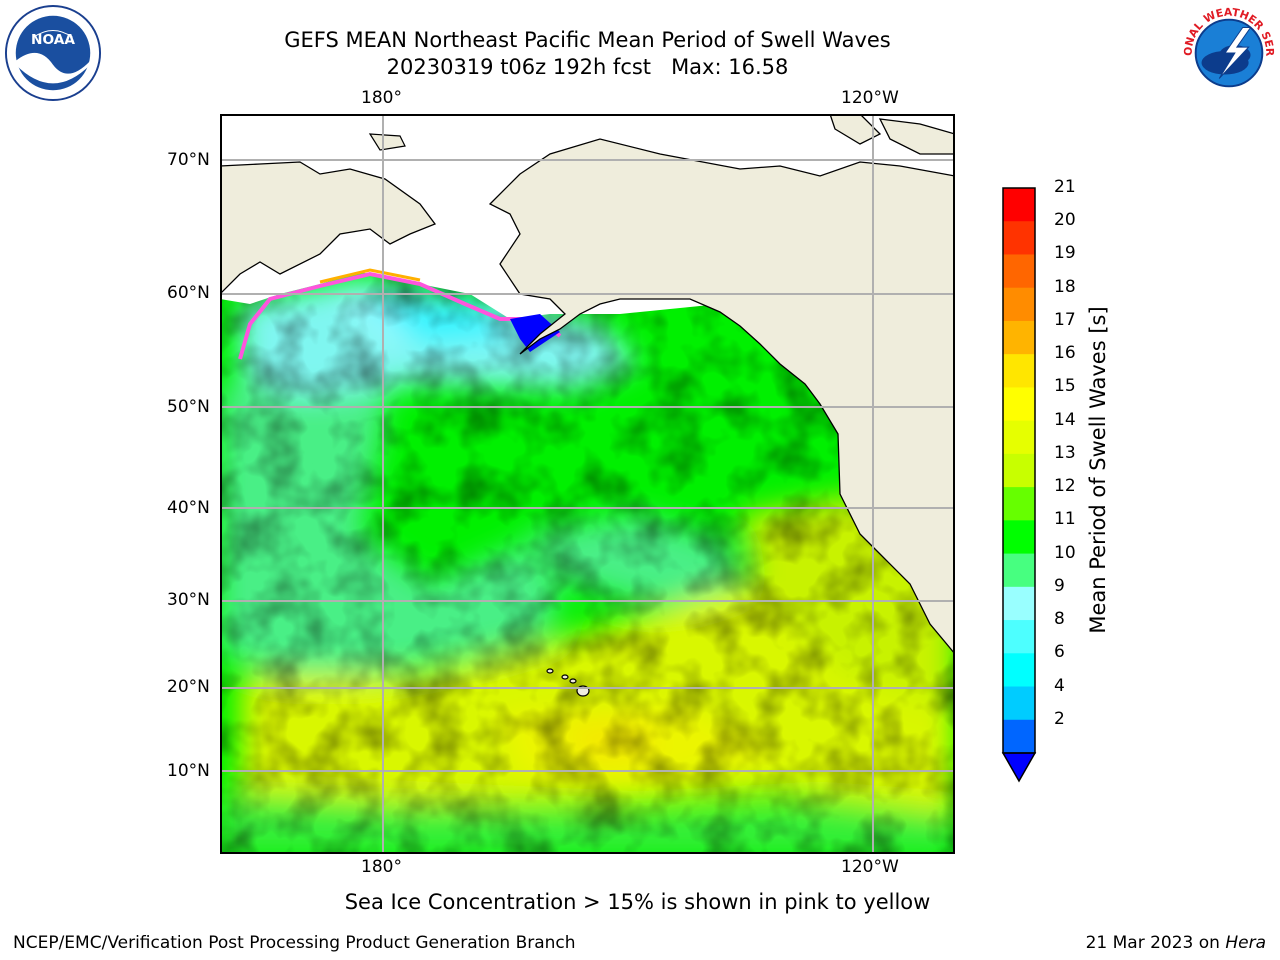 This screenshot has width=1280, height=960. Describe the element at coordinates (1228, 52) in the screenshot. I see `nws-logo: NATIONAL WEATHER SERVICE` at that location.